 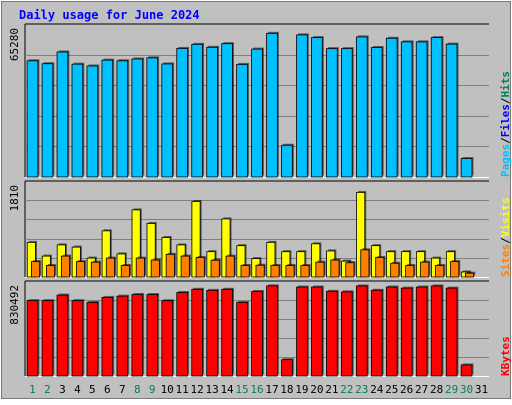 What do you see at coordinates (182, 389) in the screenshot?
I see `x-tick-label-day-11: 11` at bounding box center [182, 389].